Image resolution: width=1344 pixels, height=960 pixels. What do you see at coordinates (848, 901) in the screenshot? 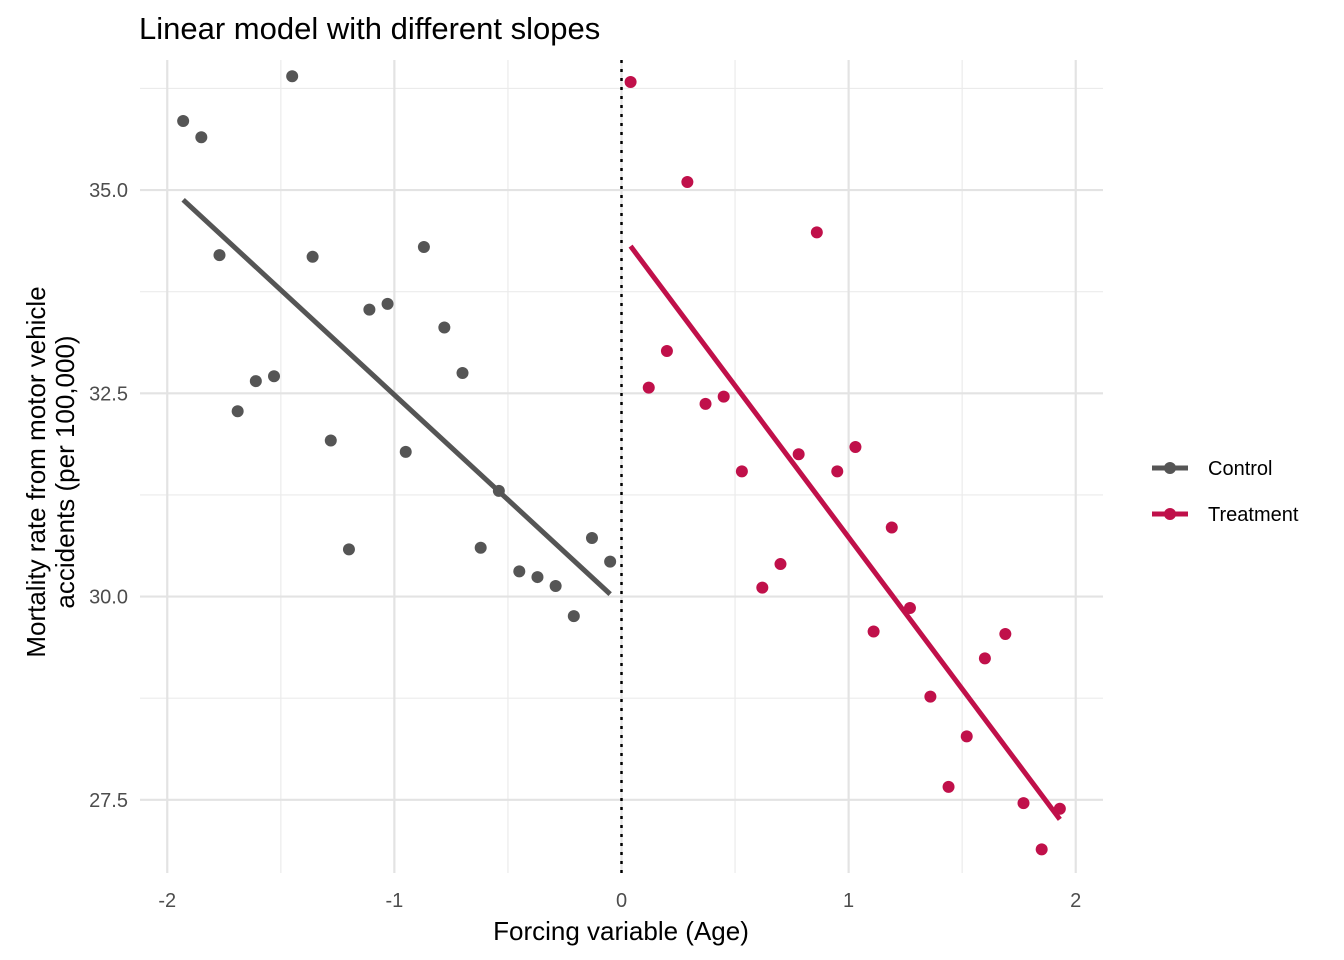
I see `x-tick-label: 1` at bounding box center [848, 901].